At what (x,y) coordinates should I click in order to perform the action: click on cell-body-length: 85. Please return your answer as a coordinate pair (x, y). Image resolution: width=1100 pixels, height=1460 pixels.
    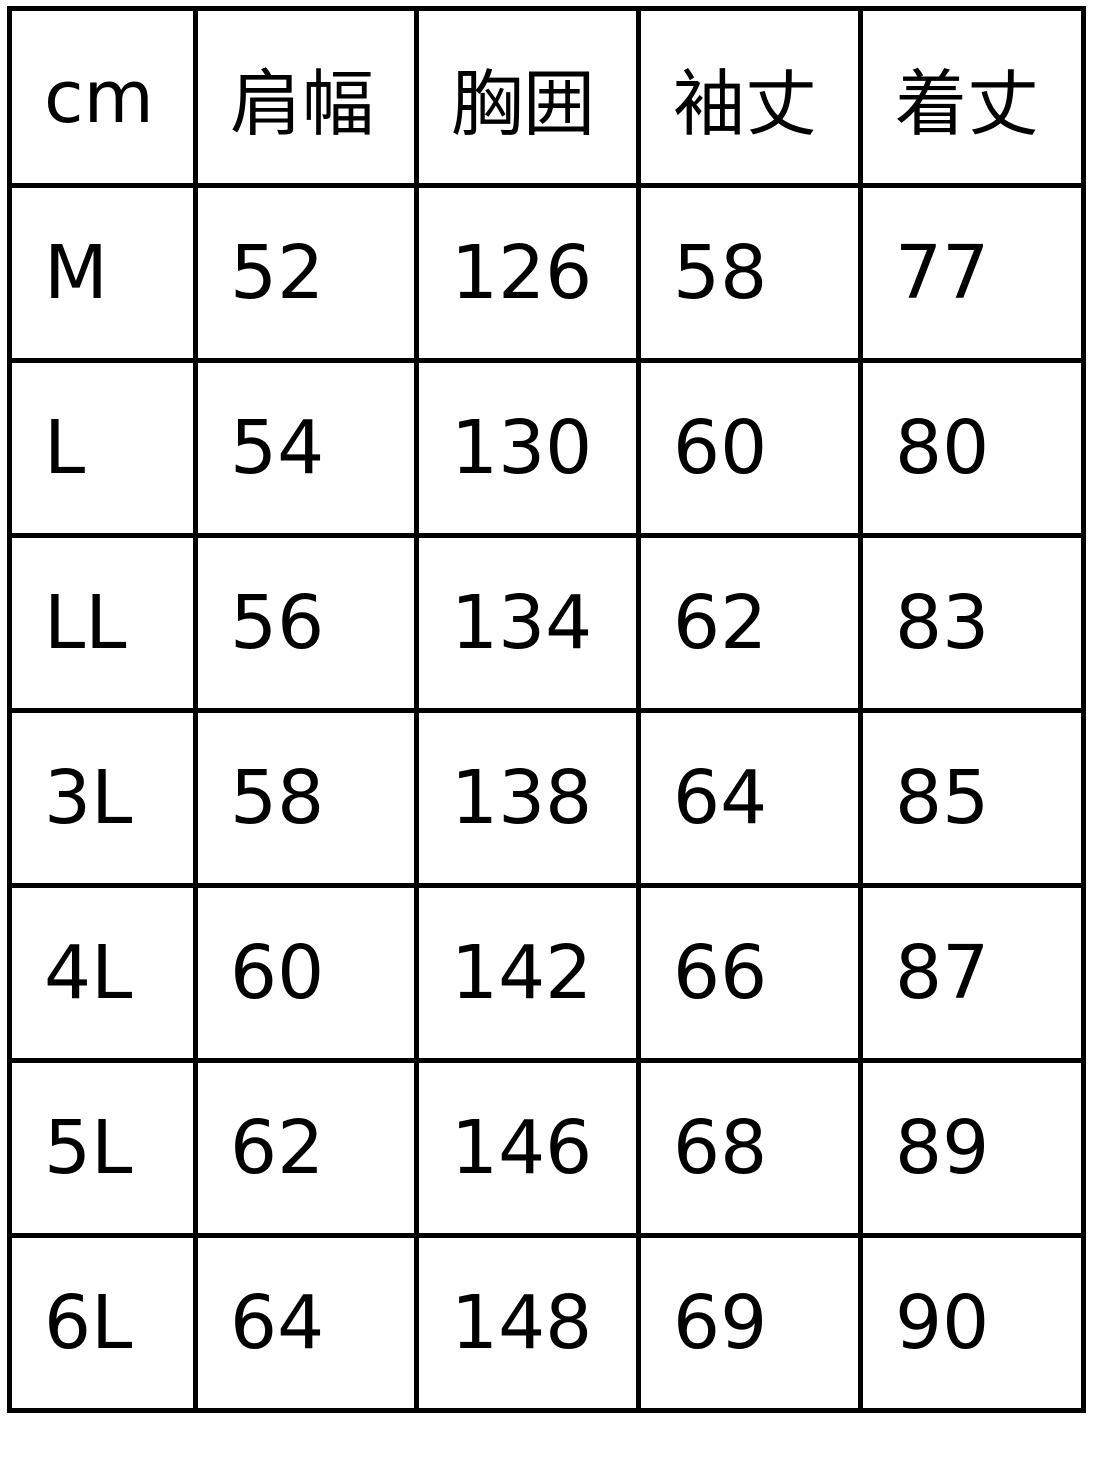
    Looking at the image, I should click on (972, 798).